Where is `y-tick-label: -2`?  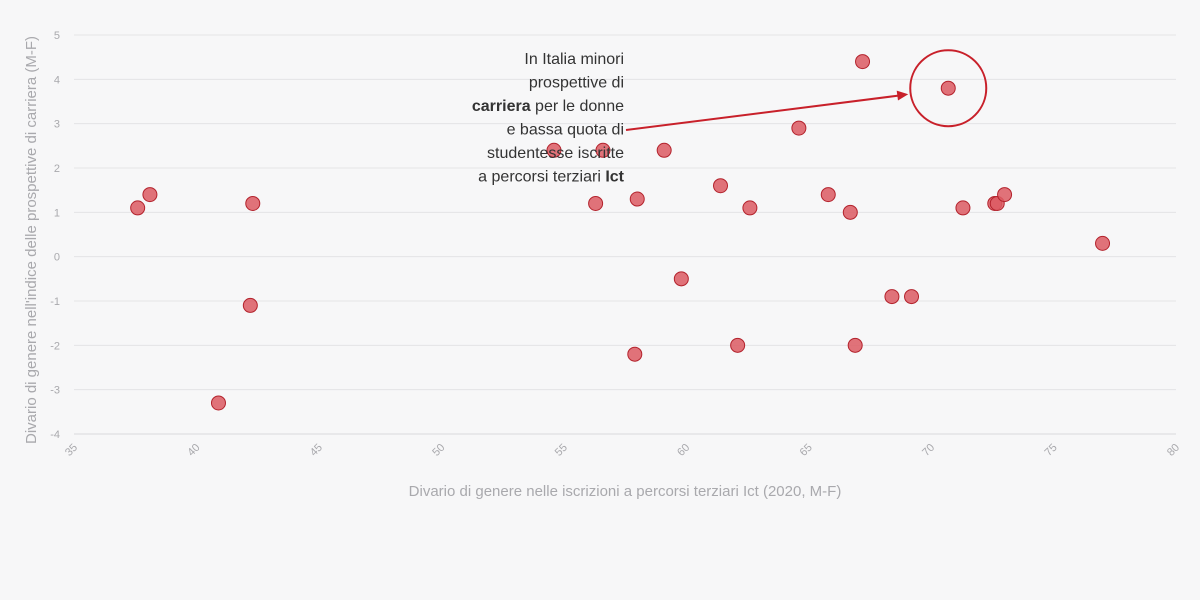 y-tick-label: -2 is located at coordinates (55, 346).